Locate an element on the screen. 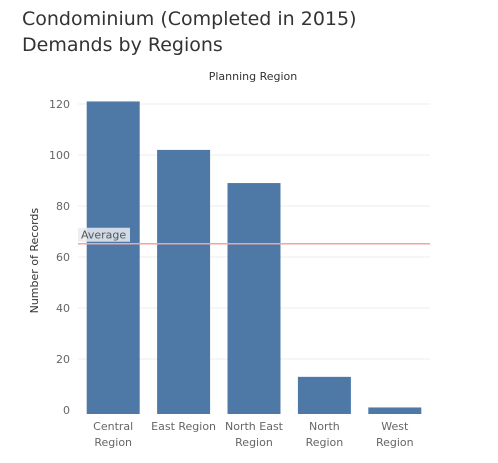 The image size is (498, 463). y-tick-label: 60 is located at coordinates (63, 257).